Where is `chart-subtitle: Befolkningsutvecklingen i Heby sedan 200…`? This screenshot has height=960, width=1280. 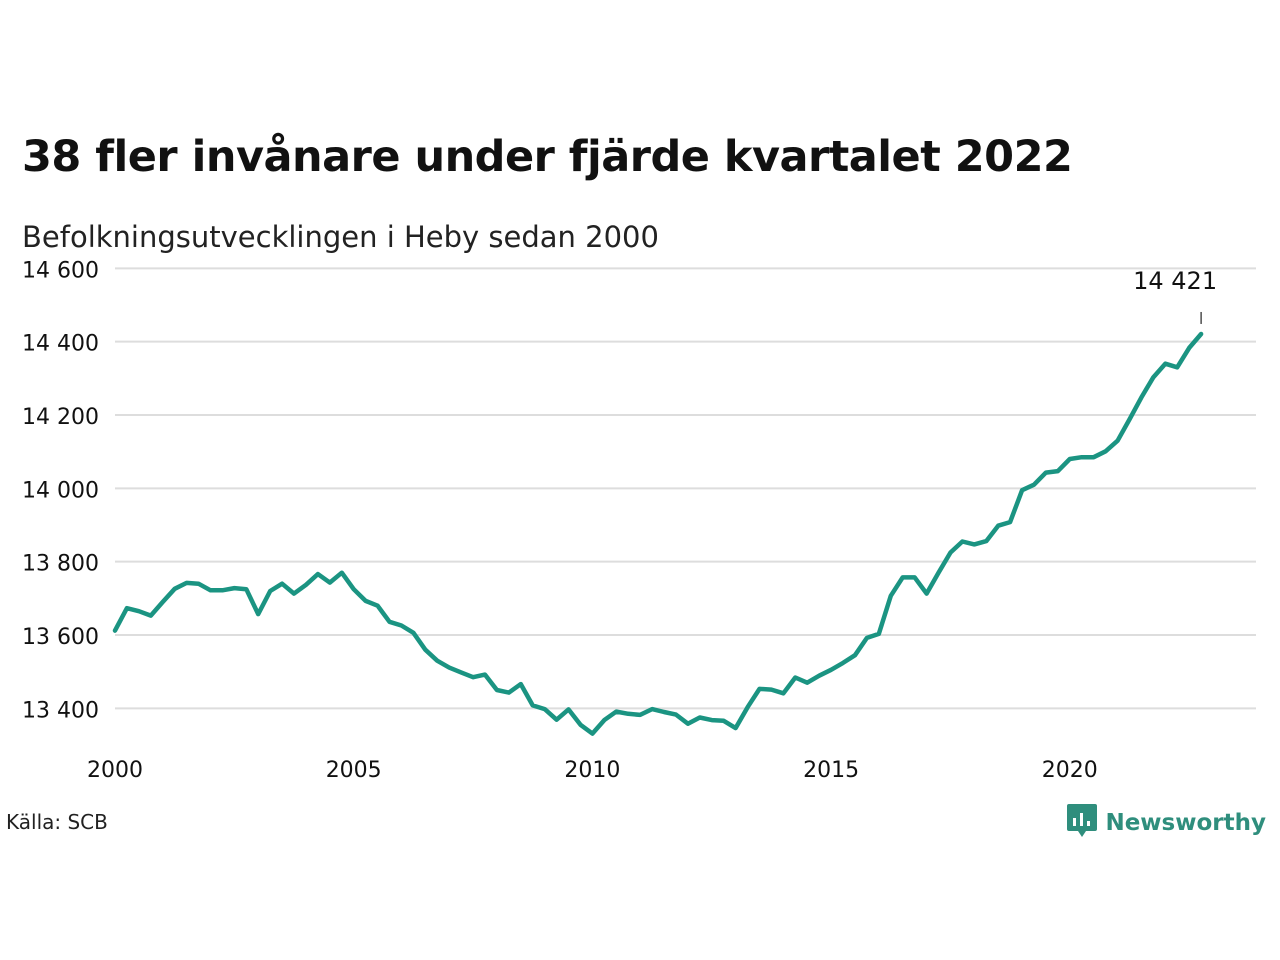
chart-subtitle: Befolkningsutvecklingen i Heby sedan 200… is located at coordinates (340, 237).